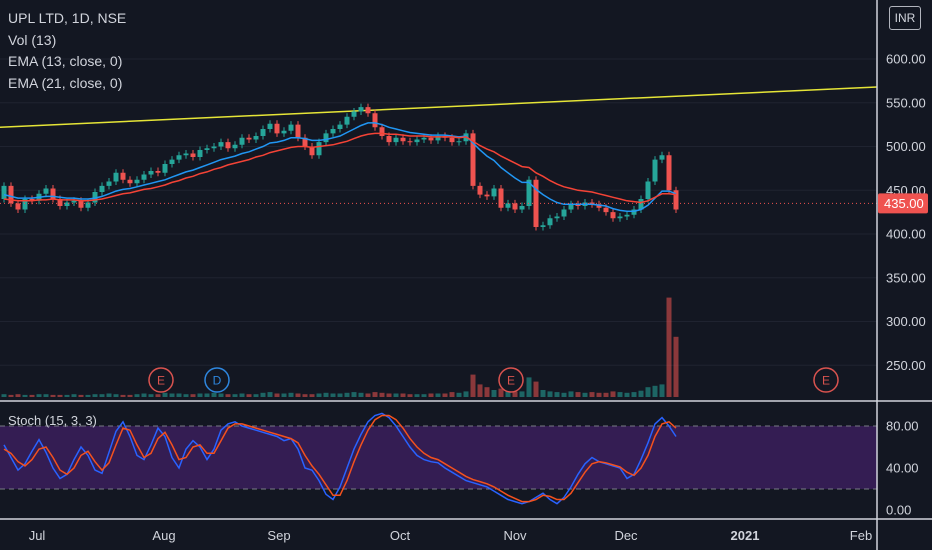 This screenshot has height=550, width=932. Describe the element at coordinates (52, 420) in the screenshot. I see `stoch-indicator-label: Stoch (15, 3, 3)` at that location.